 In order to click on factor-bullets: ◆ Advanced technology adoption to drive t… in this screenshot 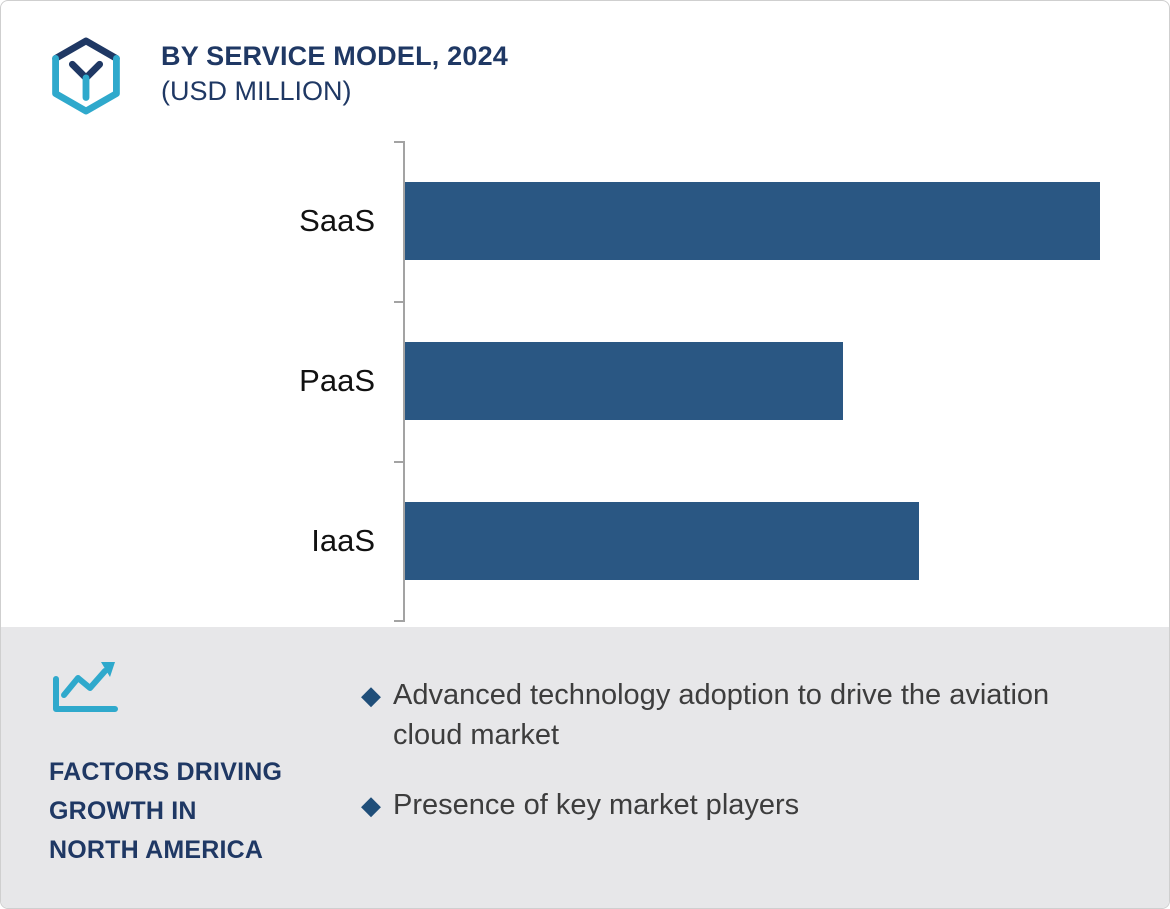, I will do `click(721, 765)`.